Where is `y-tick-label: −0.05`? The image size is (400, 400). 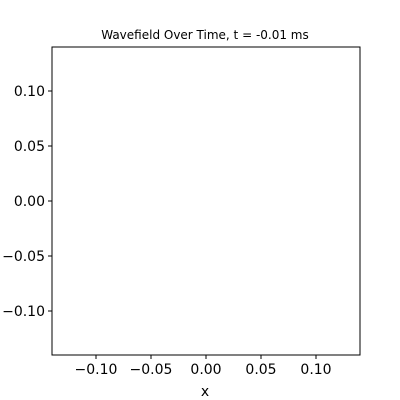
y-tick-label: −0.05 is located at coordinates (23, 257).